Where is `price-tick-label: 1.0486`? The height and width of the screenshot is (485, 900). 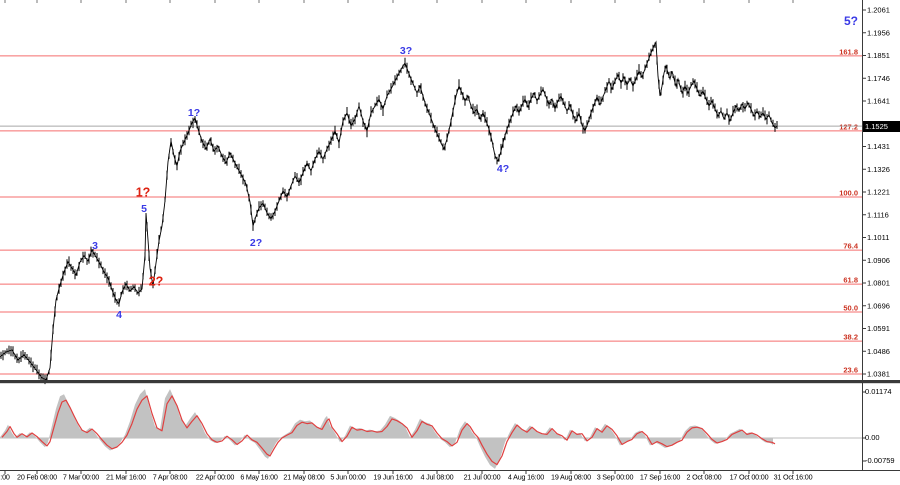 price-tick-label: 1.0486 is located at coordinates (878, 351).